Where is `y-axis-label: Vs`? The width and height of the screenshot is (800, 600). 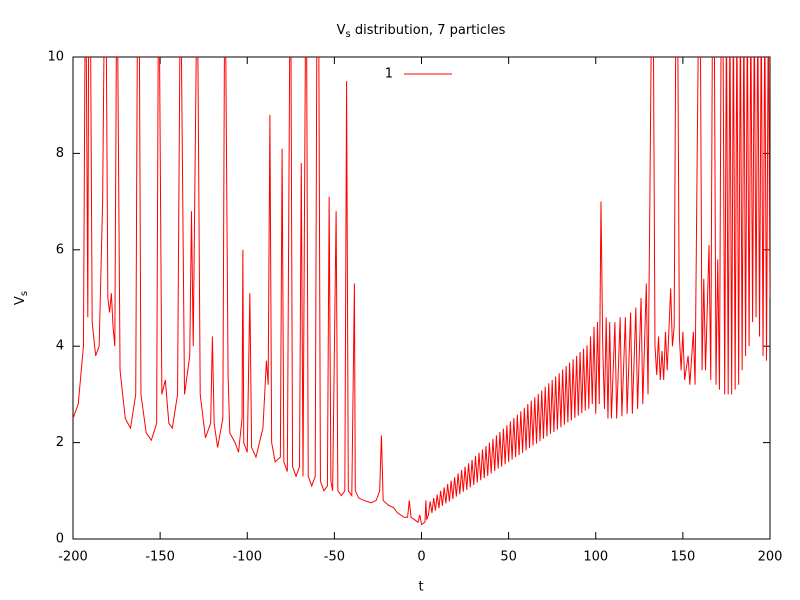 y-axis-label: Vs is located at coordinates (22, 298).